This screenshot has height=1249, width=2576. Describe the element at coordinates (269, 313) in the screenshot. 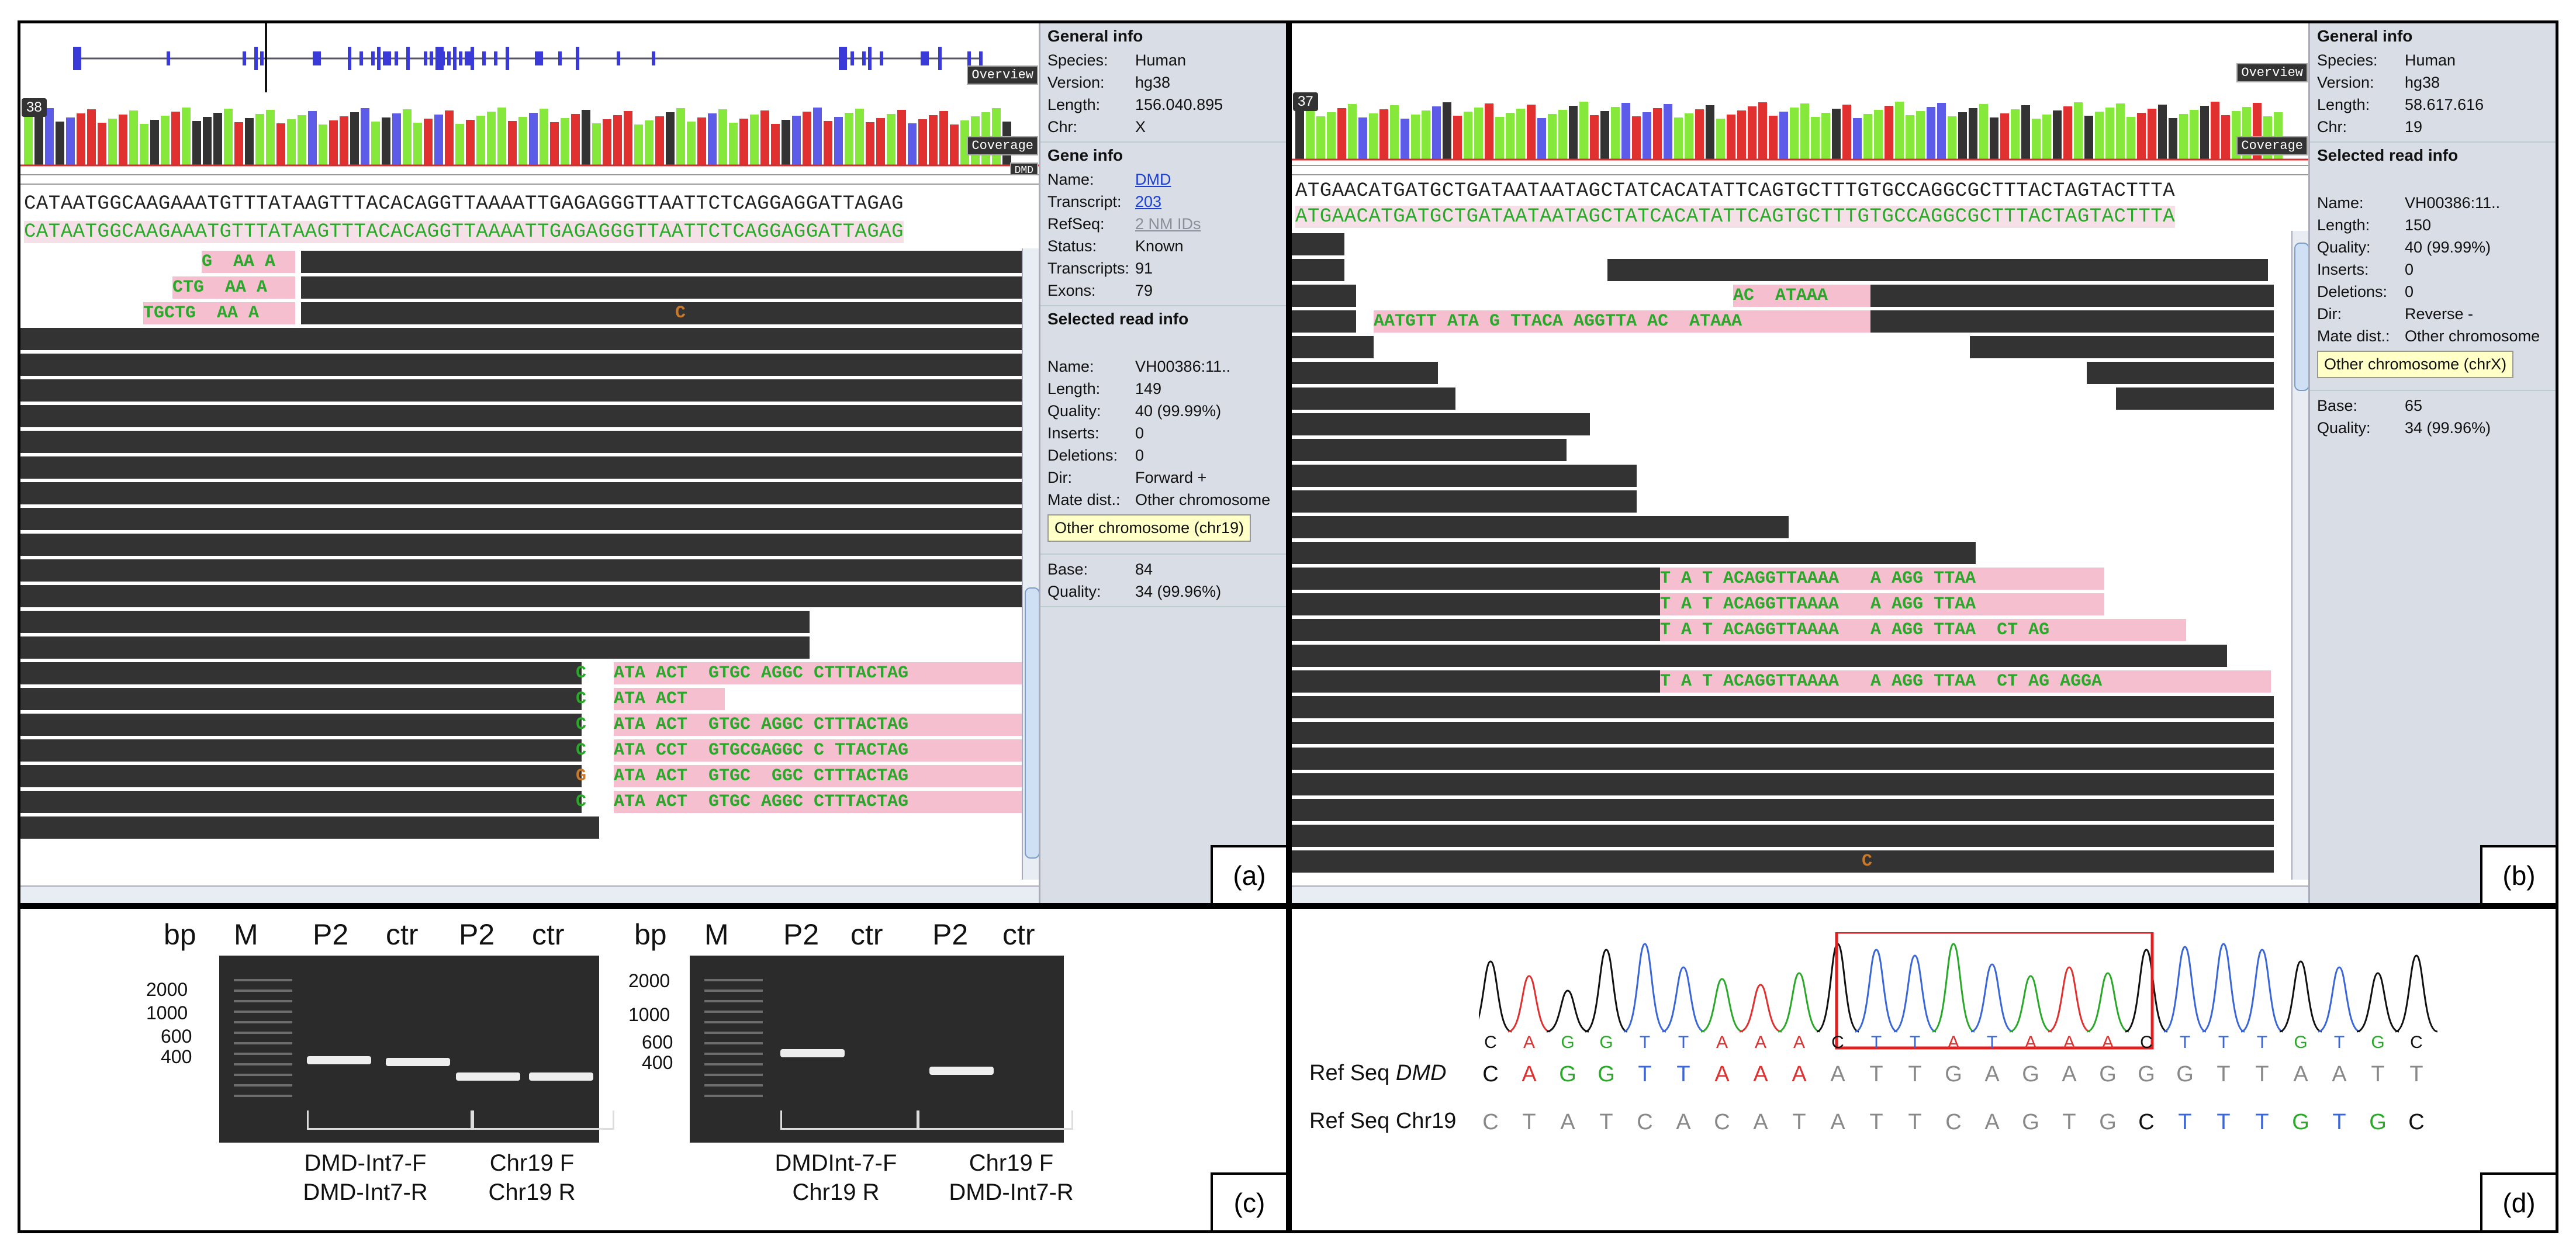

I see `soft-clipped-read: TGCTG AA A GC A` at that location.